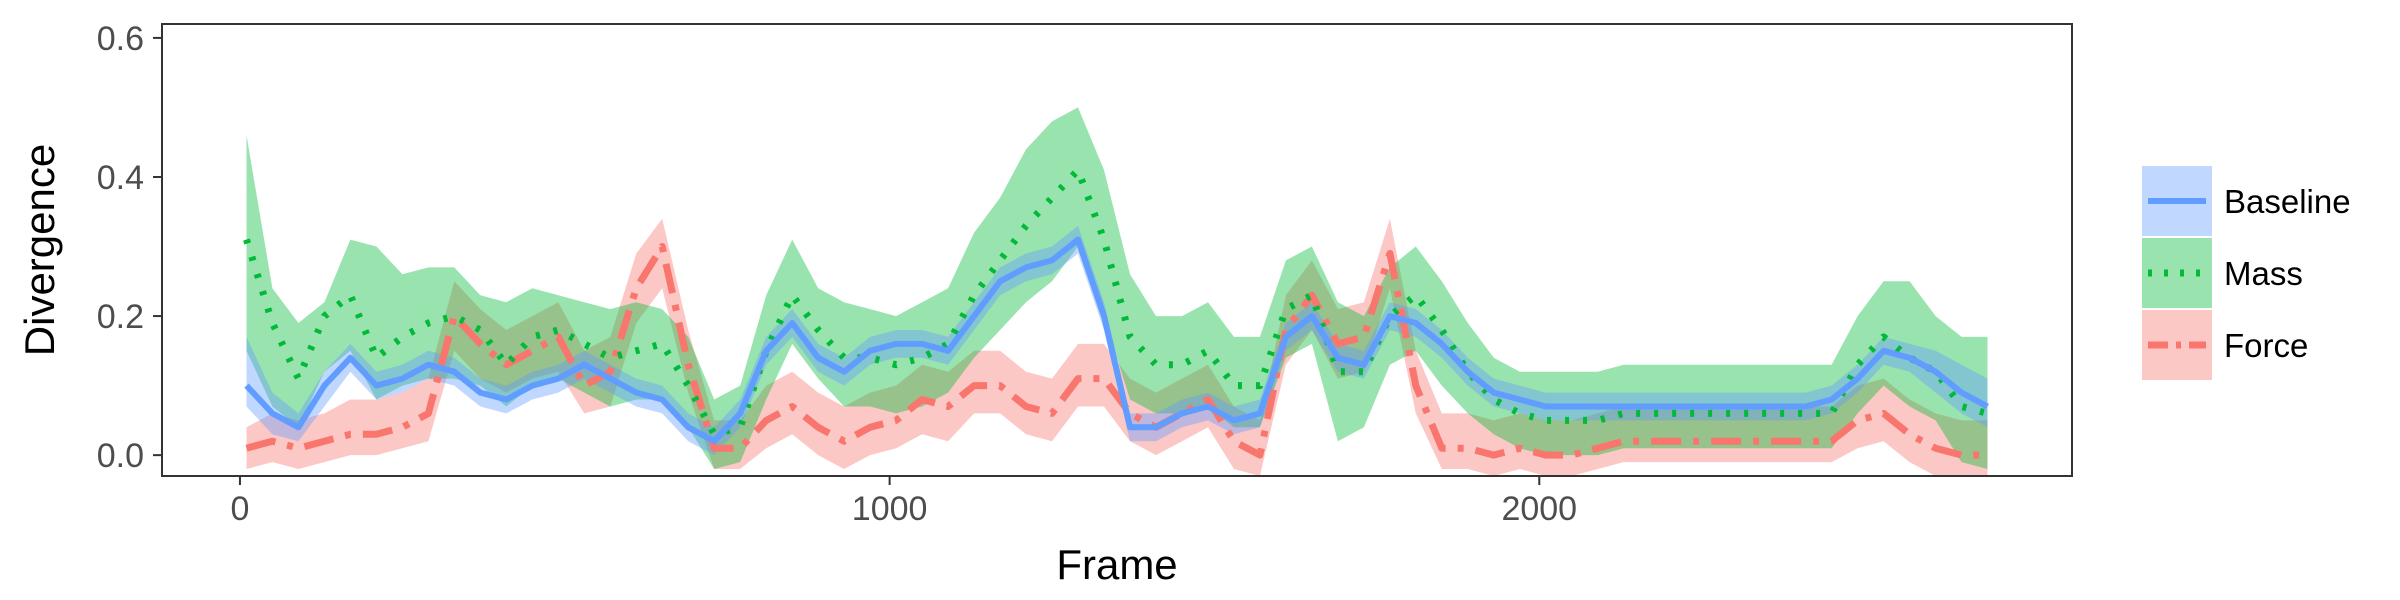  Describe the element at coordinates (2222, 273) in the screenshot. I see `legend-item-mass: Mass` at that location.